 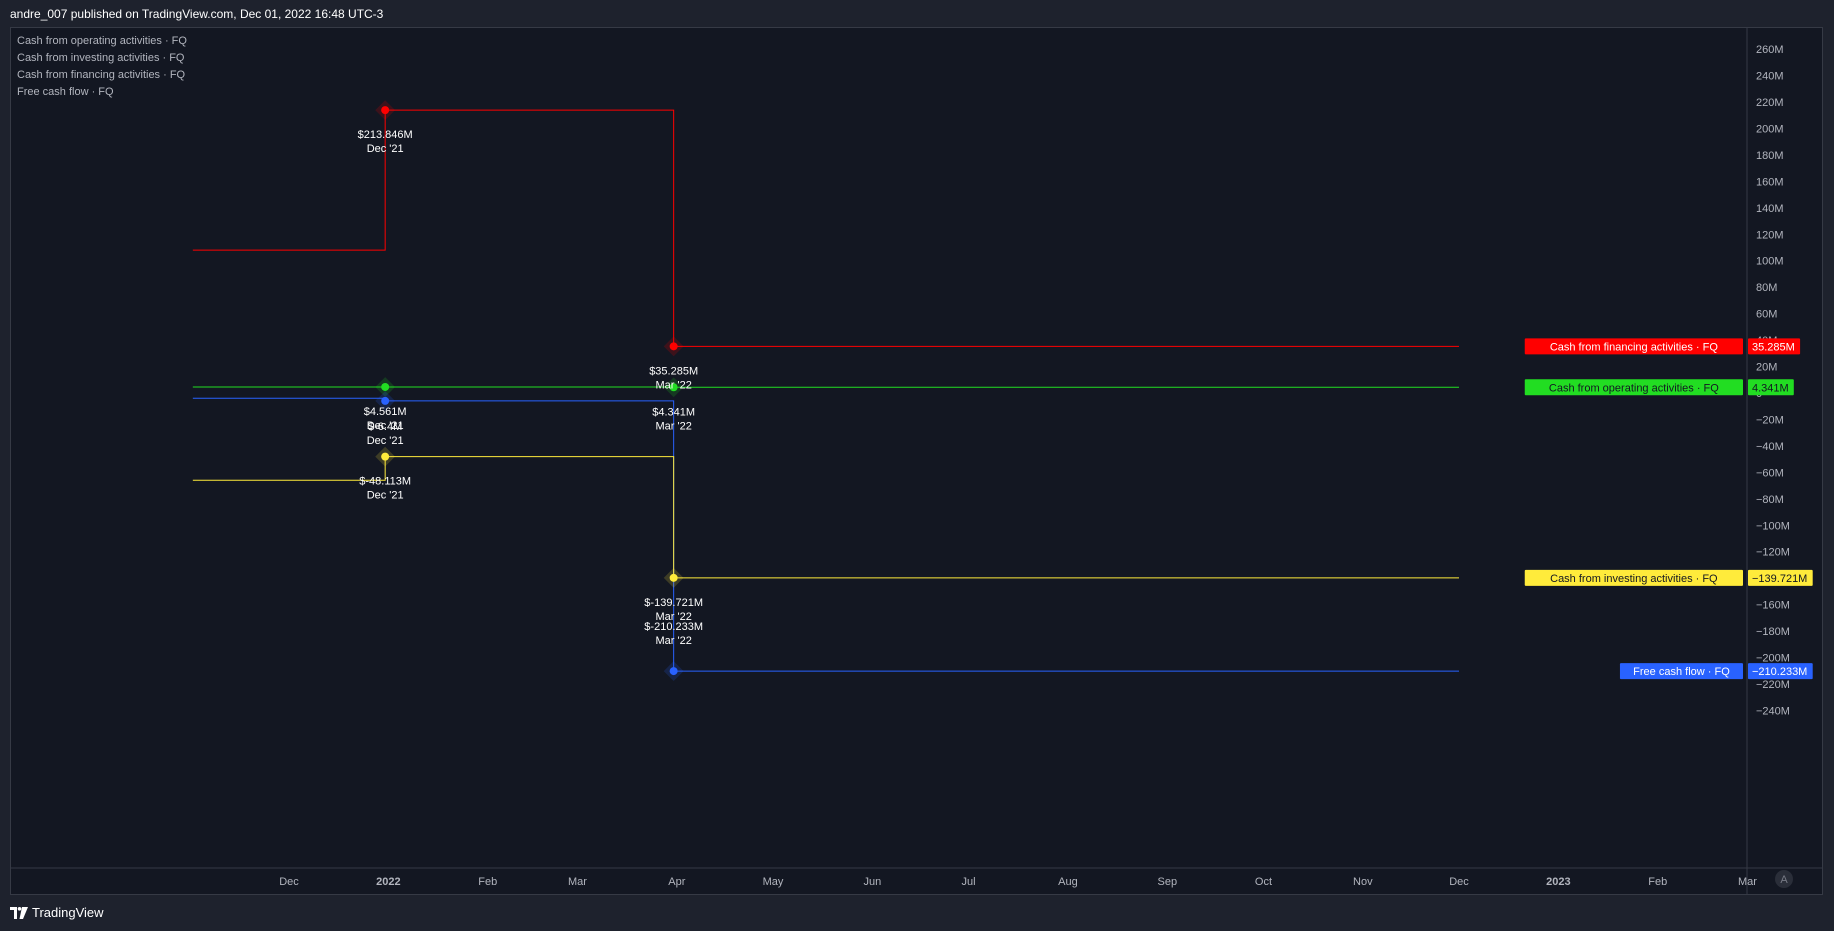 I want to click on tradingview-brand-text: TradingView, so click(x=68, y=912).